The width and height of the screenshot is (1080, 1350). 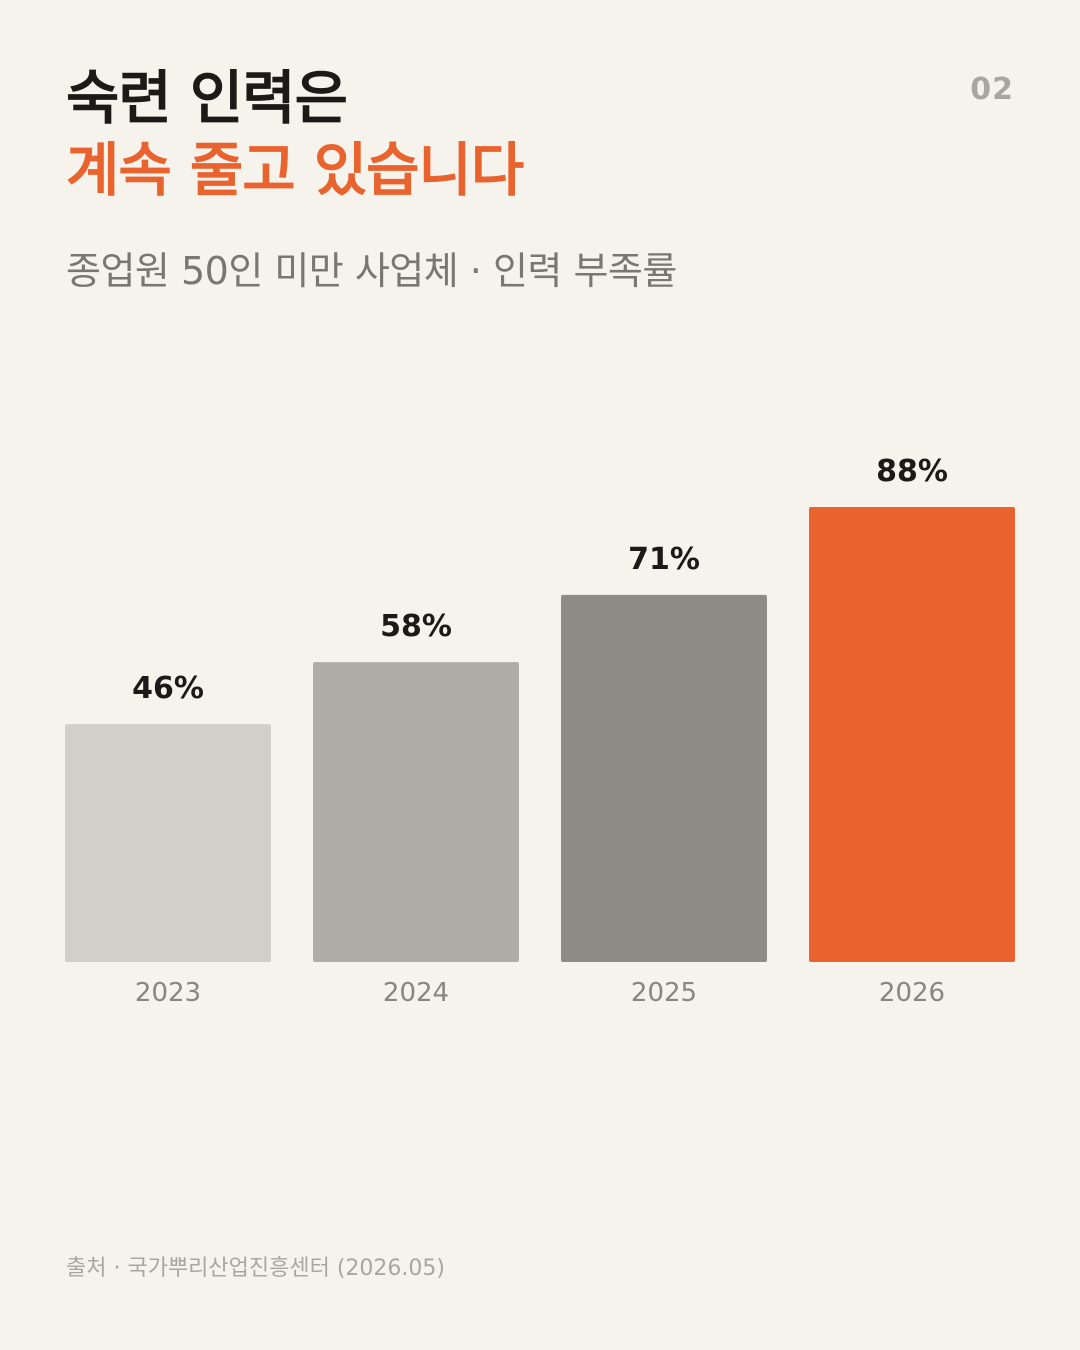 What do you see at coordinates (255, 1268) in the screenshot?
I see `source-note: 출처 · 국가뿌리산업진흥센터 (2026.05)` at bounding box center [255, 1268].